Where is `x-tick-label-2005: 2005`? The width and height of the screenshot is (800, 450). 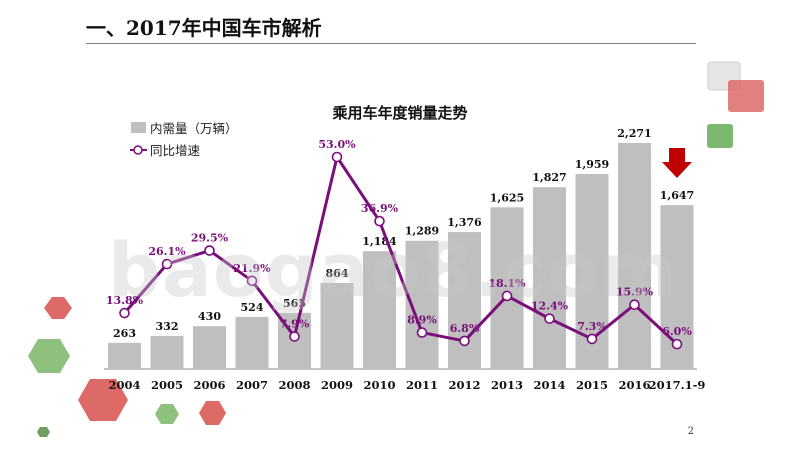 x-tick-label-2005: 2005 is located at coordinates (167, 385).